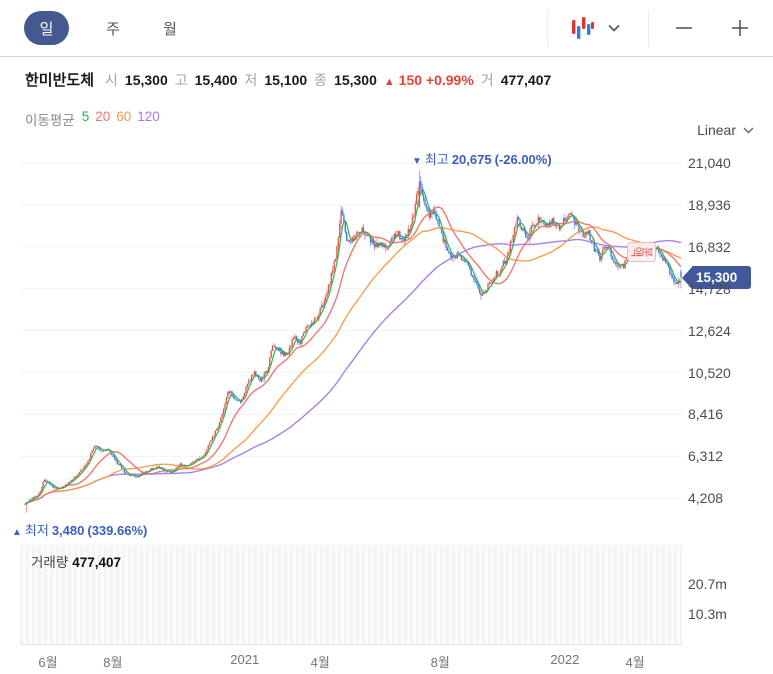  Describe the element at coordinates (60, 80) in the screenshot. I see `stock-name: 한미반도체` at that location.